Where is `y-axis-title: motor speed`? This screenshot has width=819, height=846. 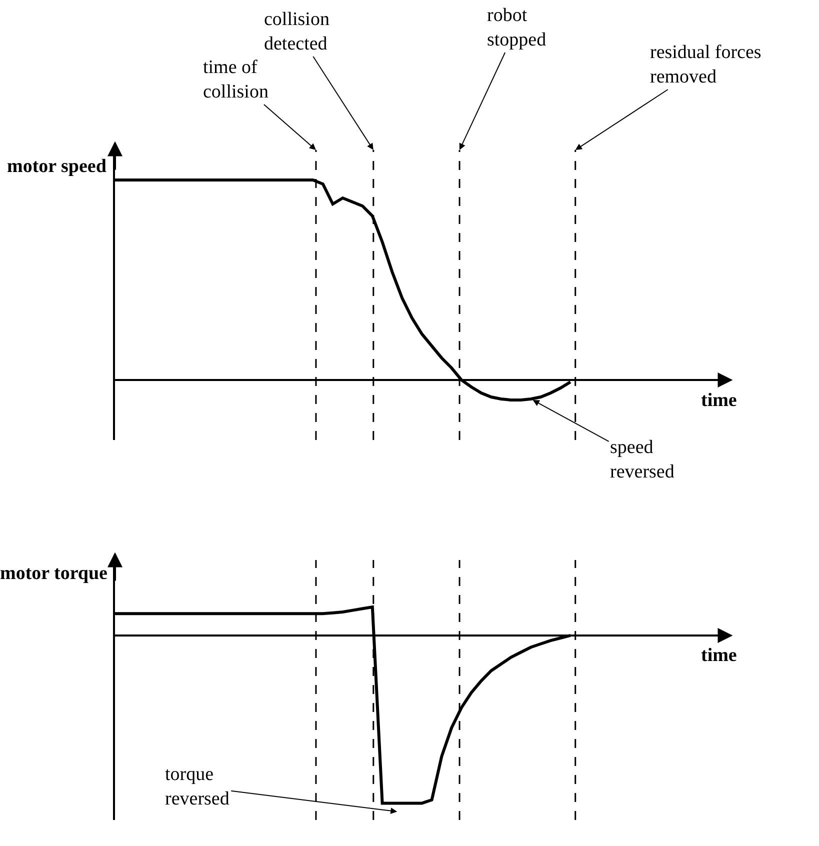 y-axis-title: motor speed is located at coordinates (57, 166).